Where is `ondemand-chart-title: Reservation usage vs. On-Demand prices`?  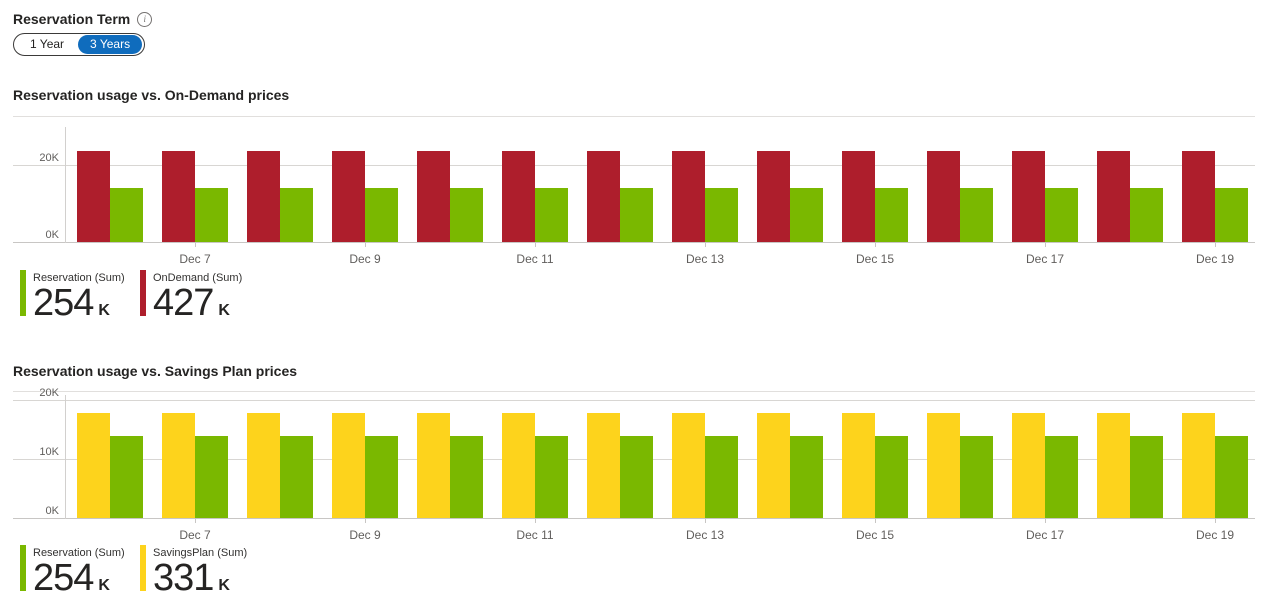 ondemand-chart-title: Reservation usage vs. On-Demand prices is located at coordinates (151, 95).